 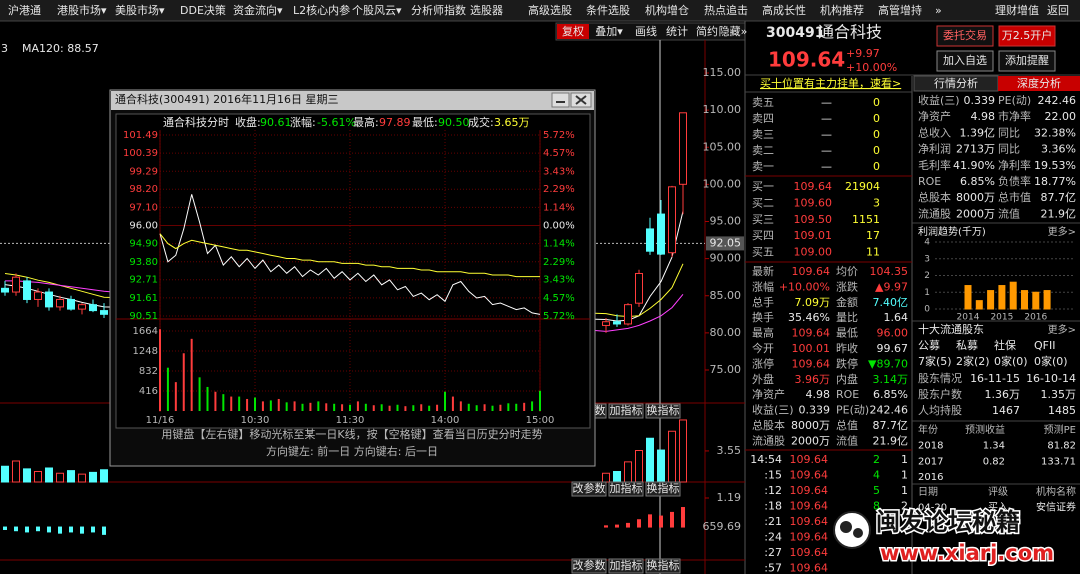 What do you see at coordinates (784, 10) in the screenshot?
I see `menu-item: 高成长性` at bounding box center [784, 10].